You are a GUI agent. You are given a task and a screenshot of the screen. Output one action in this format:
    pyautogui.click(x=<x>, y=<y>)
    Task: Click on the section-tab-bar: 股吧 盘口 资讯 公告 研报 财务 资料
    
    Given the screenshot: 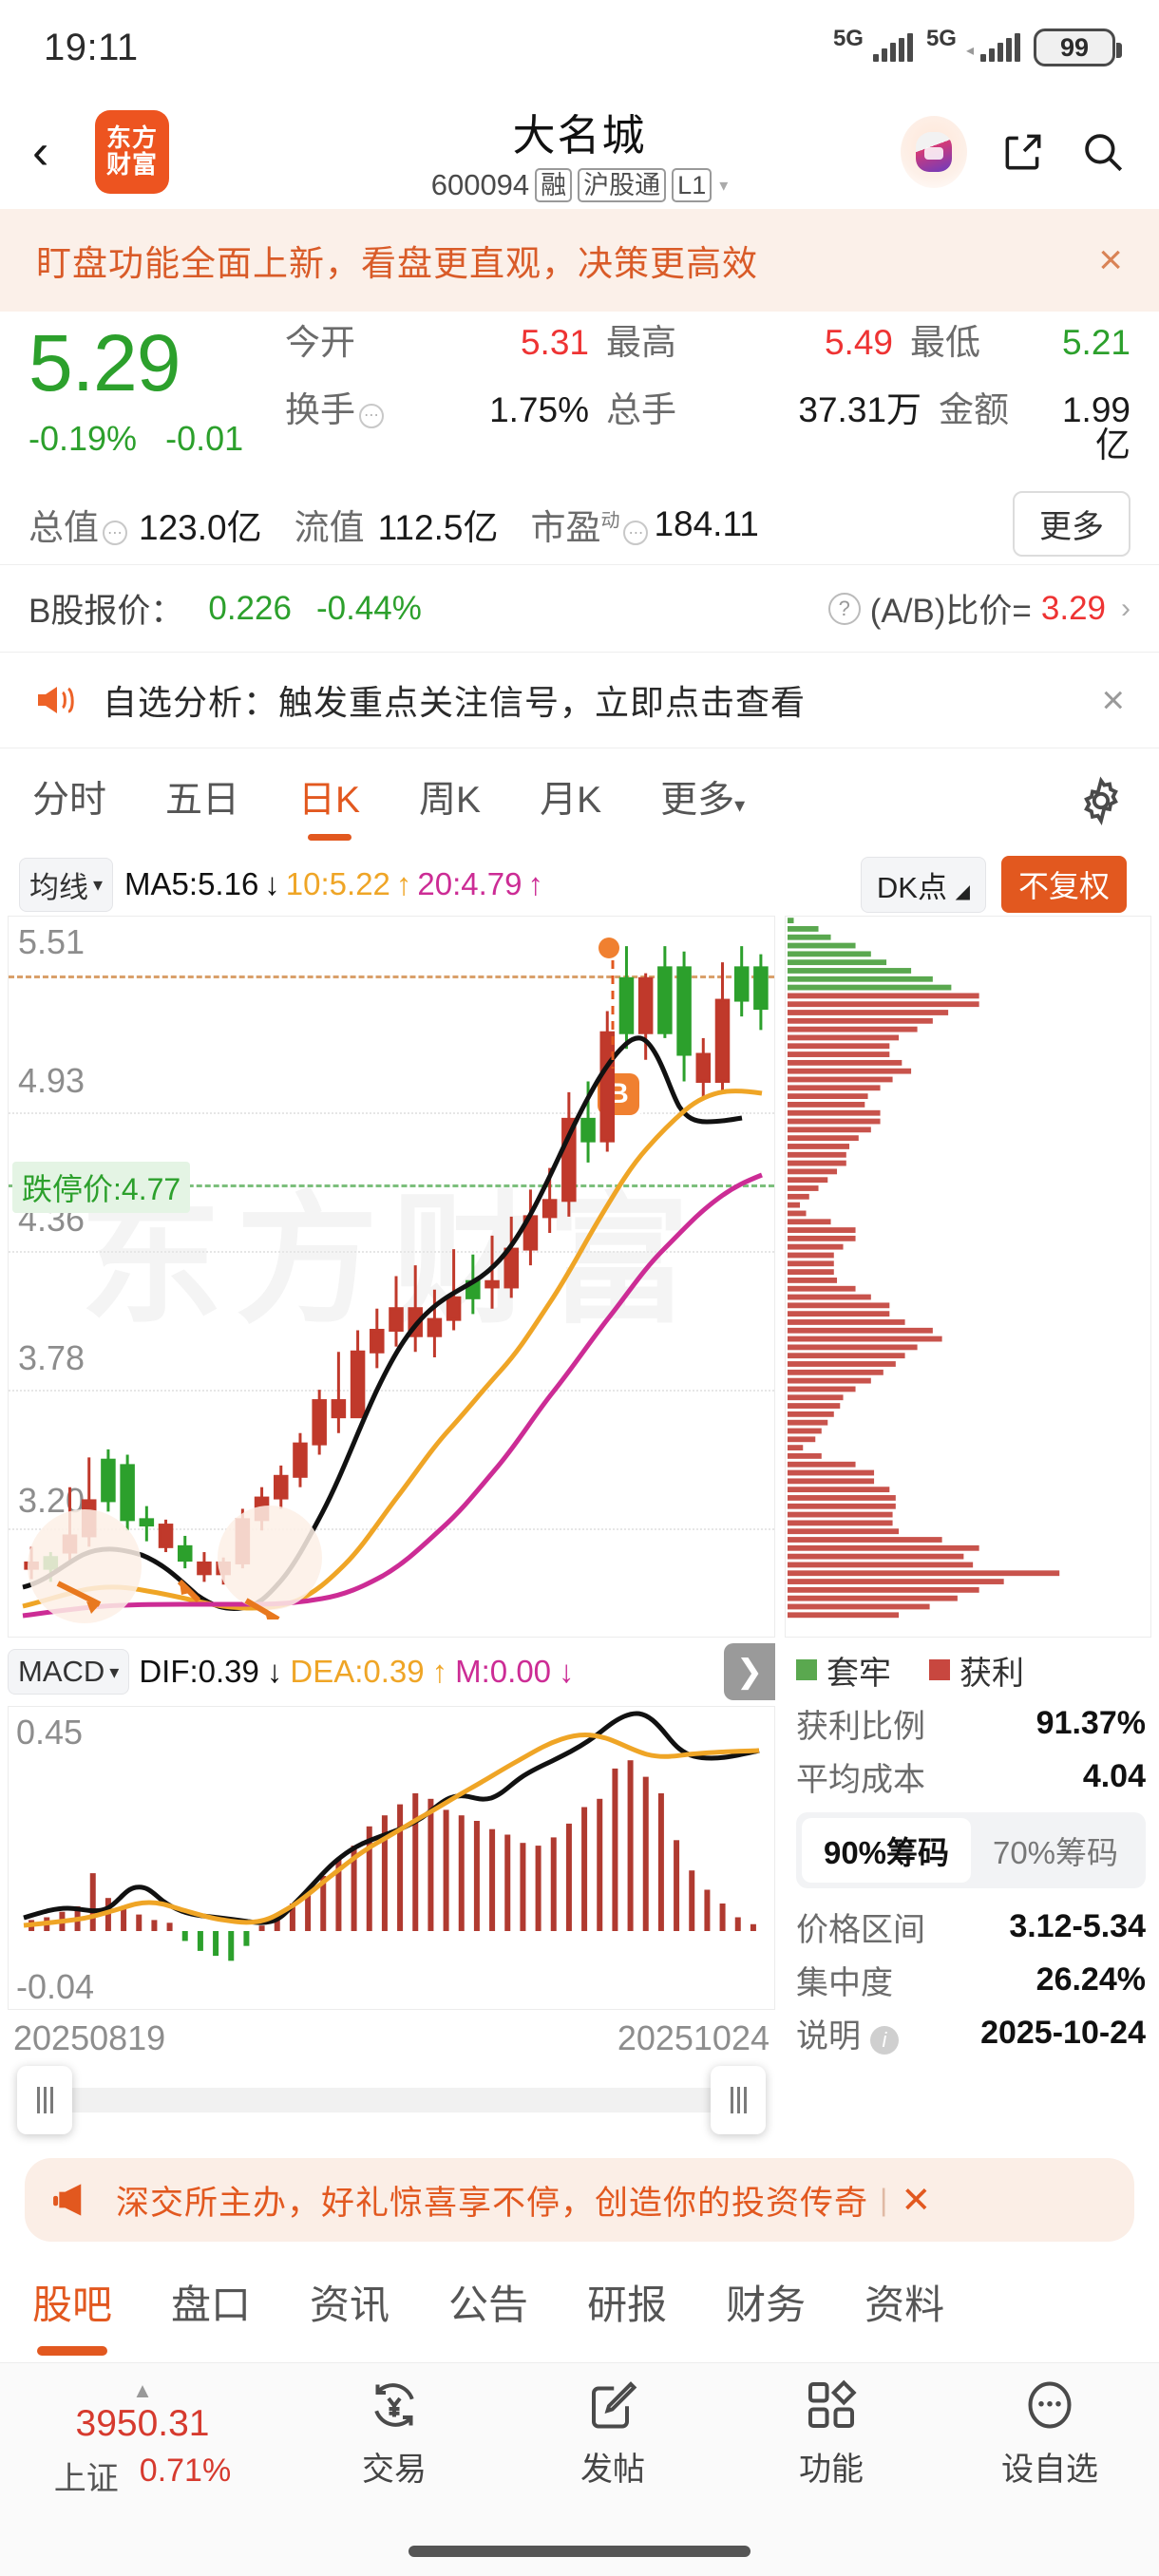 What is the action you would take?
    pyautogui.click(x=579, y=2302)
    